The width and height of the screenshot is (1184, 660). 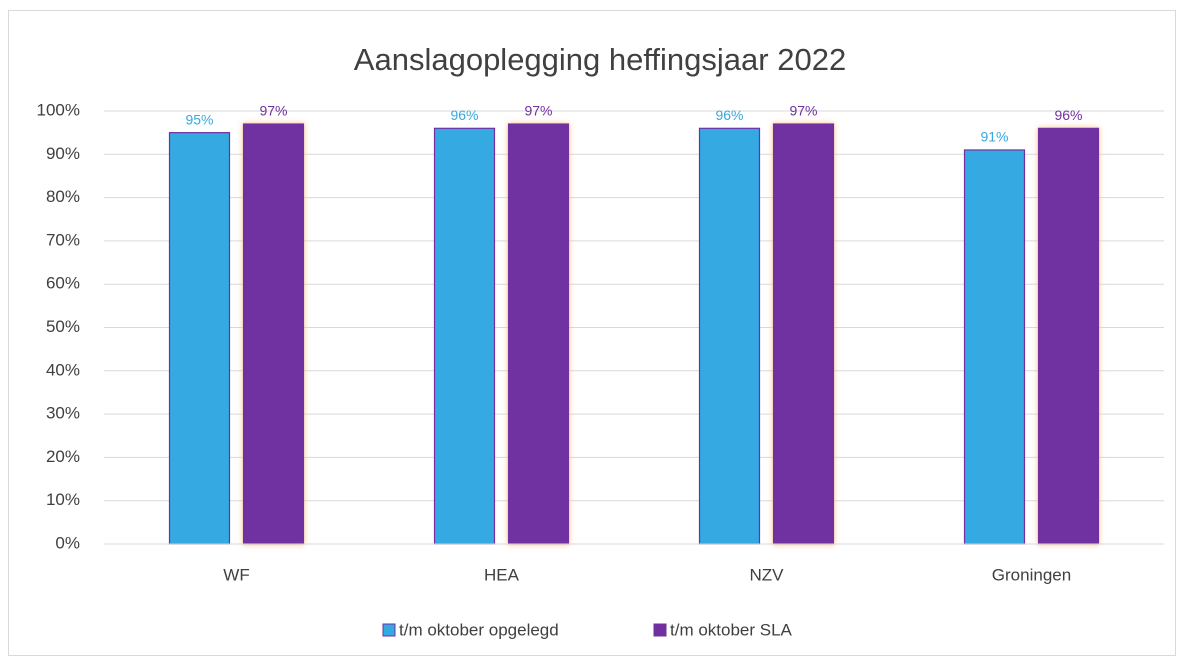 What do you see at coordinates (63, 283) in the screenshot?
I see `y-tick-label: 60%` at bounding box center [63, 283].